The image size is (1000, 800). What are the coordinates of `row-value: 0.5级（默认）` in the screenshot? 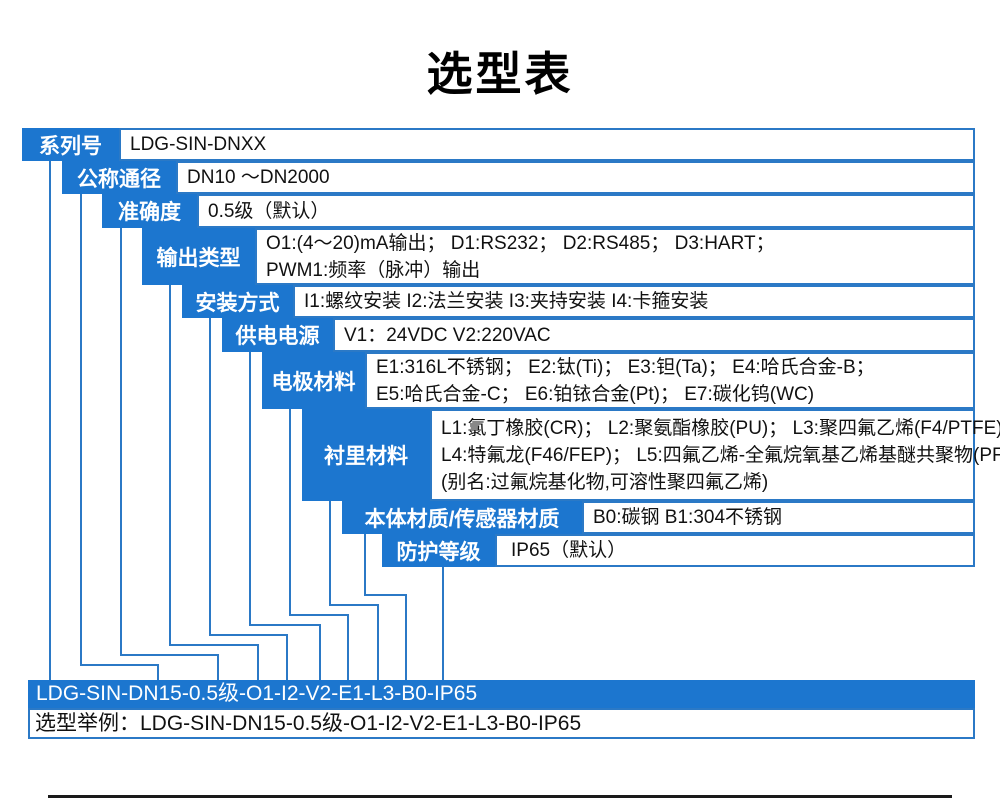 It's located at (586, 211).